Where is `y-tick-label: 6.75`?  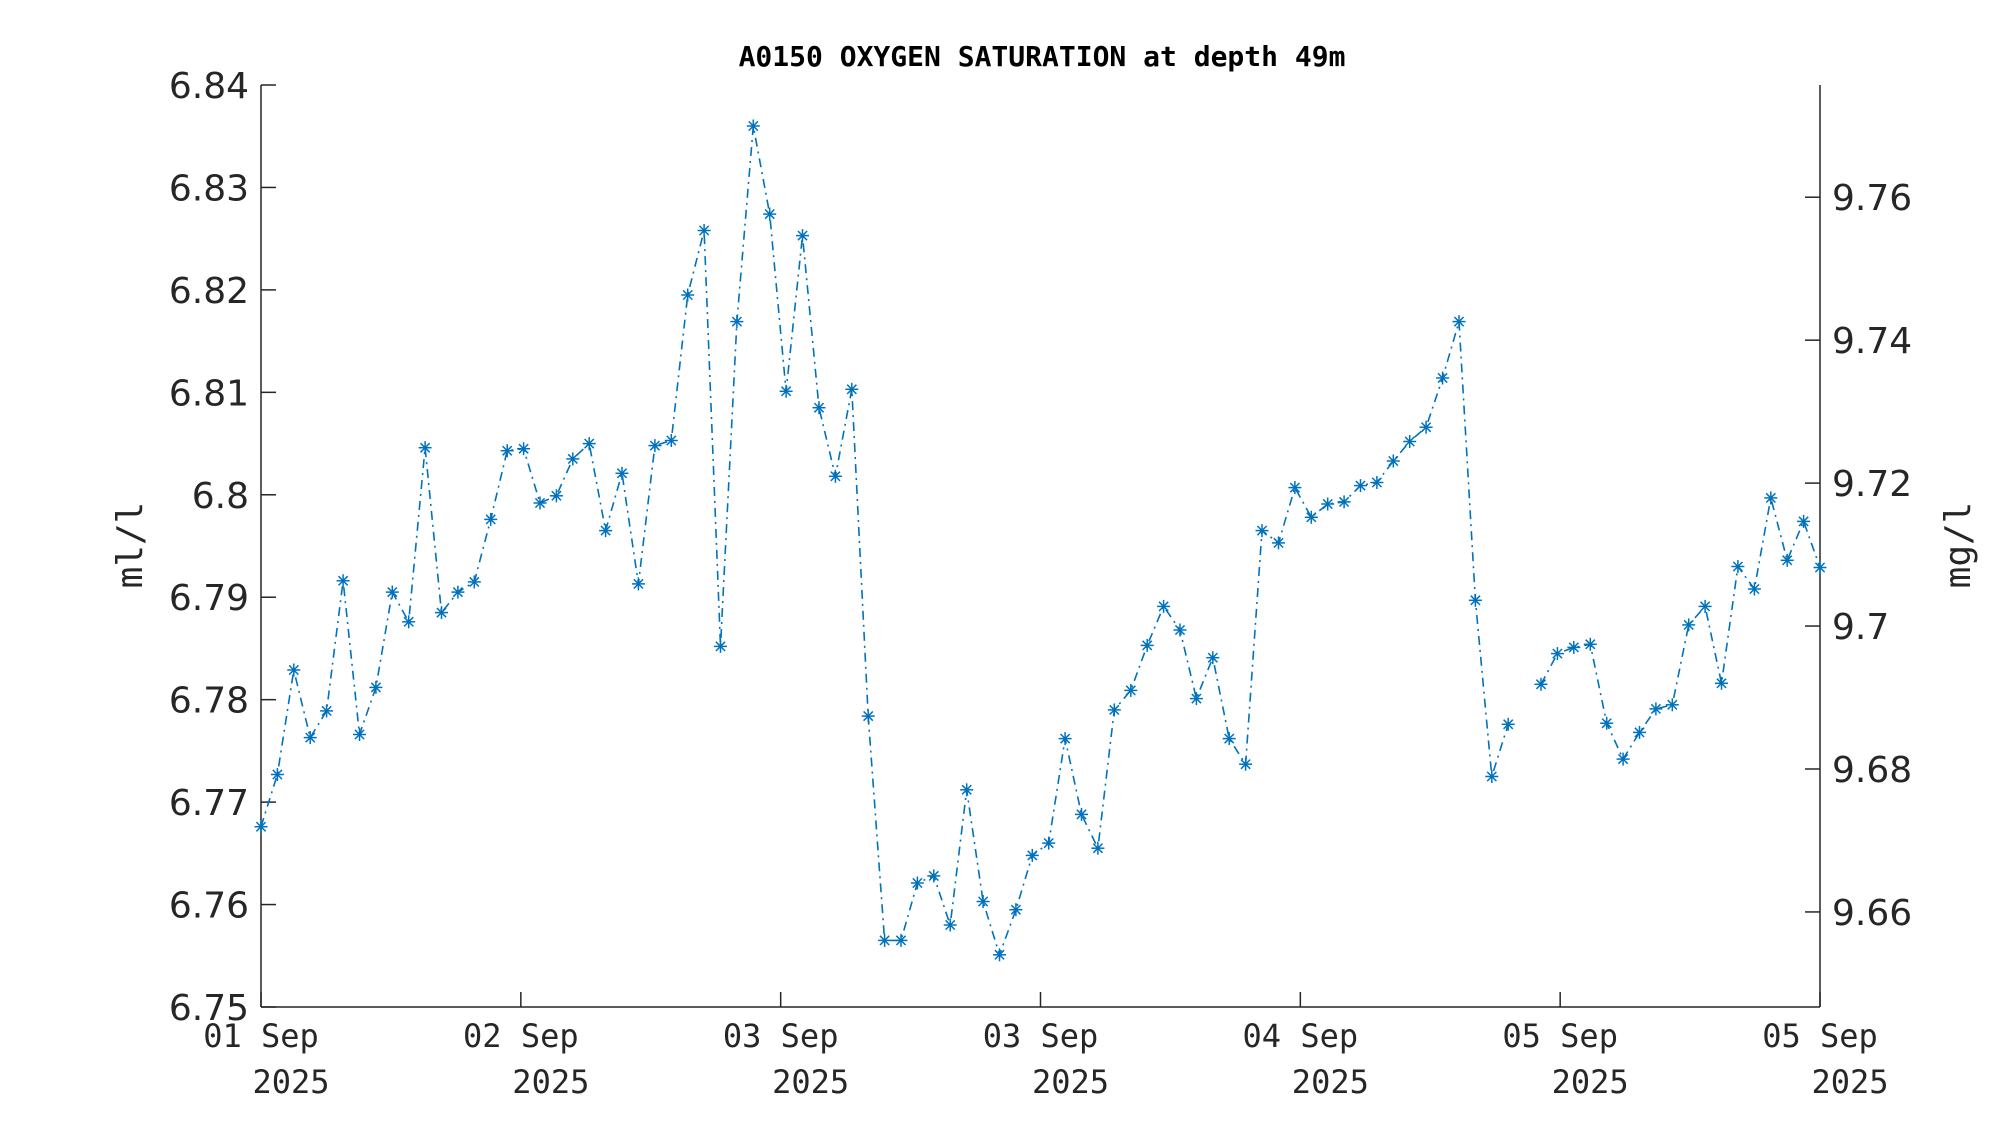 y-tick-label: 6.75 is located at coordinates (209, 1008).